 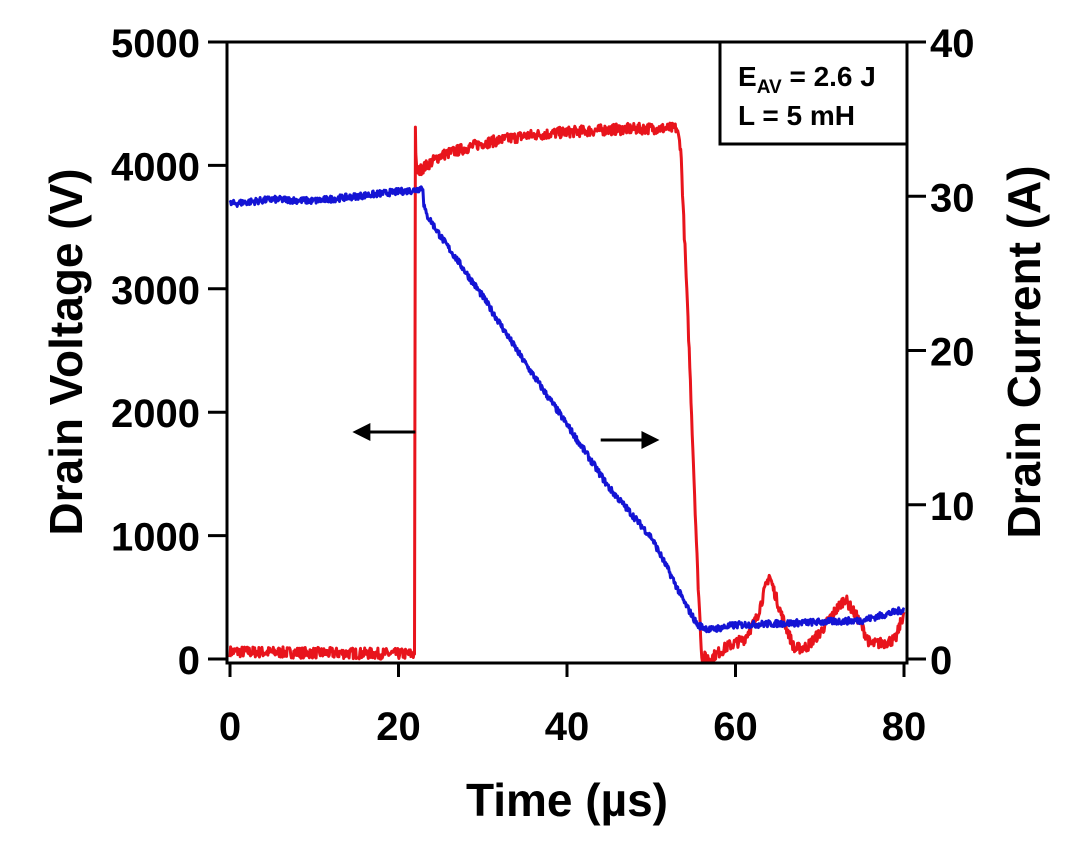 What do you see at coordinates (398, 727) in the screenshot?
I see `x-tick-label: 20` at bounding box center [398, 727].